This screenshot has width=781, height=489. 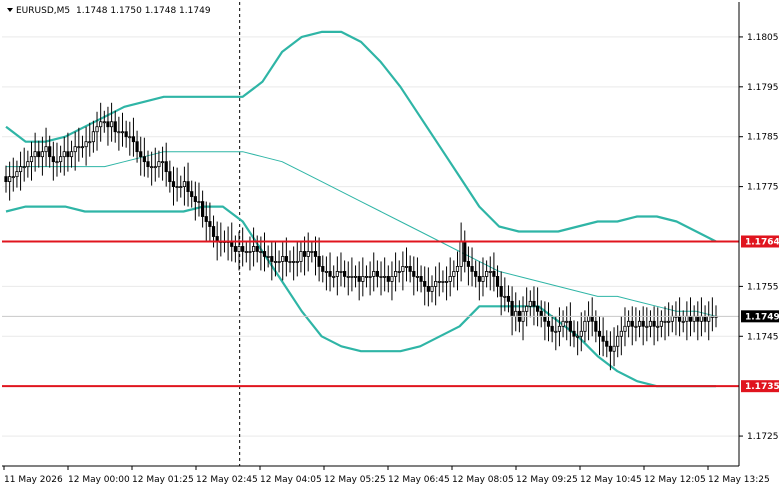 What do you see at coordinates (763, 188) in the screenshot?
I see `y-tick-label: 1.1775` at bounding box center [763, 188].